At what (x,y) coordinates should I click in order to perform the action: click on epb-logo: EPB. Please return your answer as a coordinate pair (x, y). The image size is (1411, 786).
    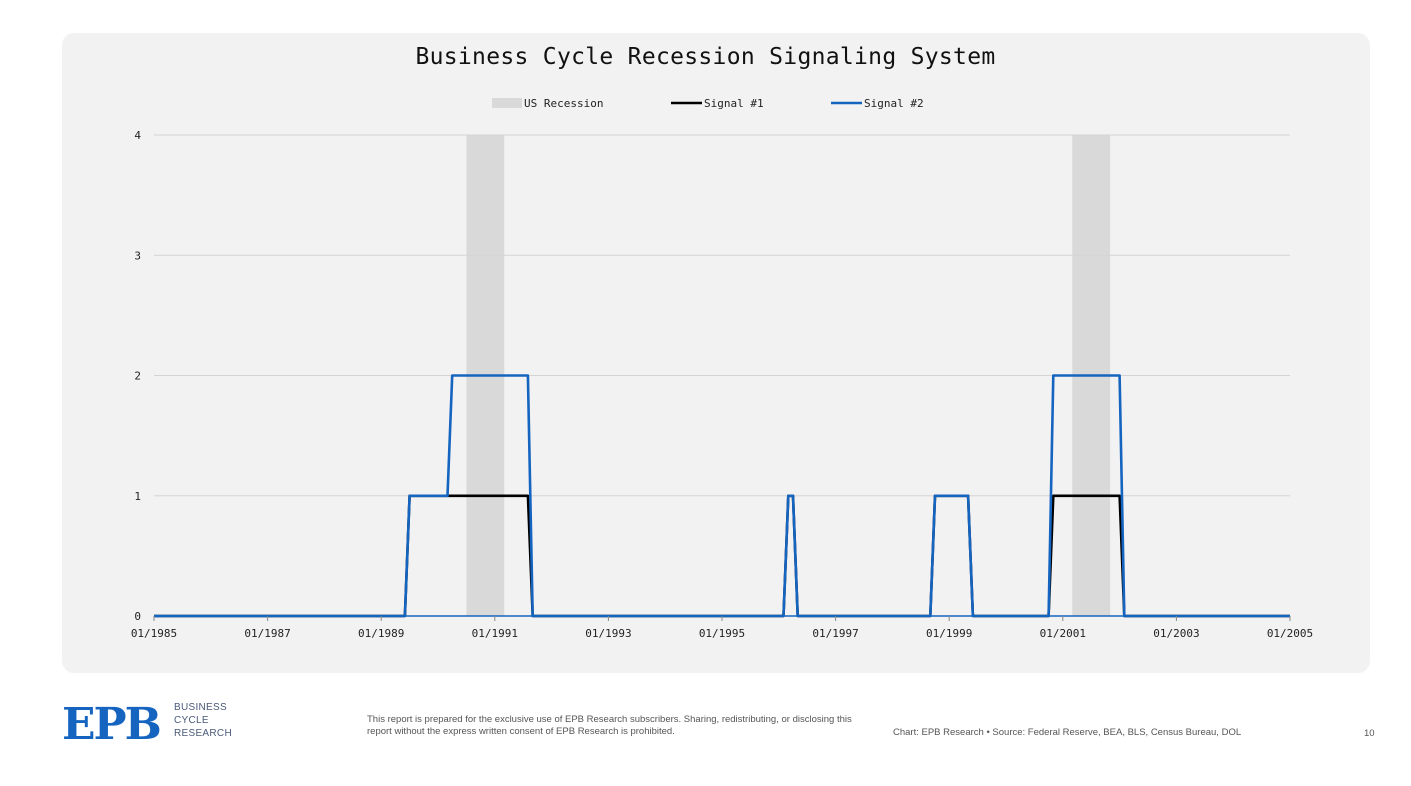
    Looking at the image, I should click on (112, 721).